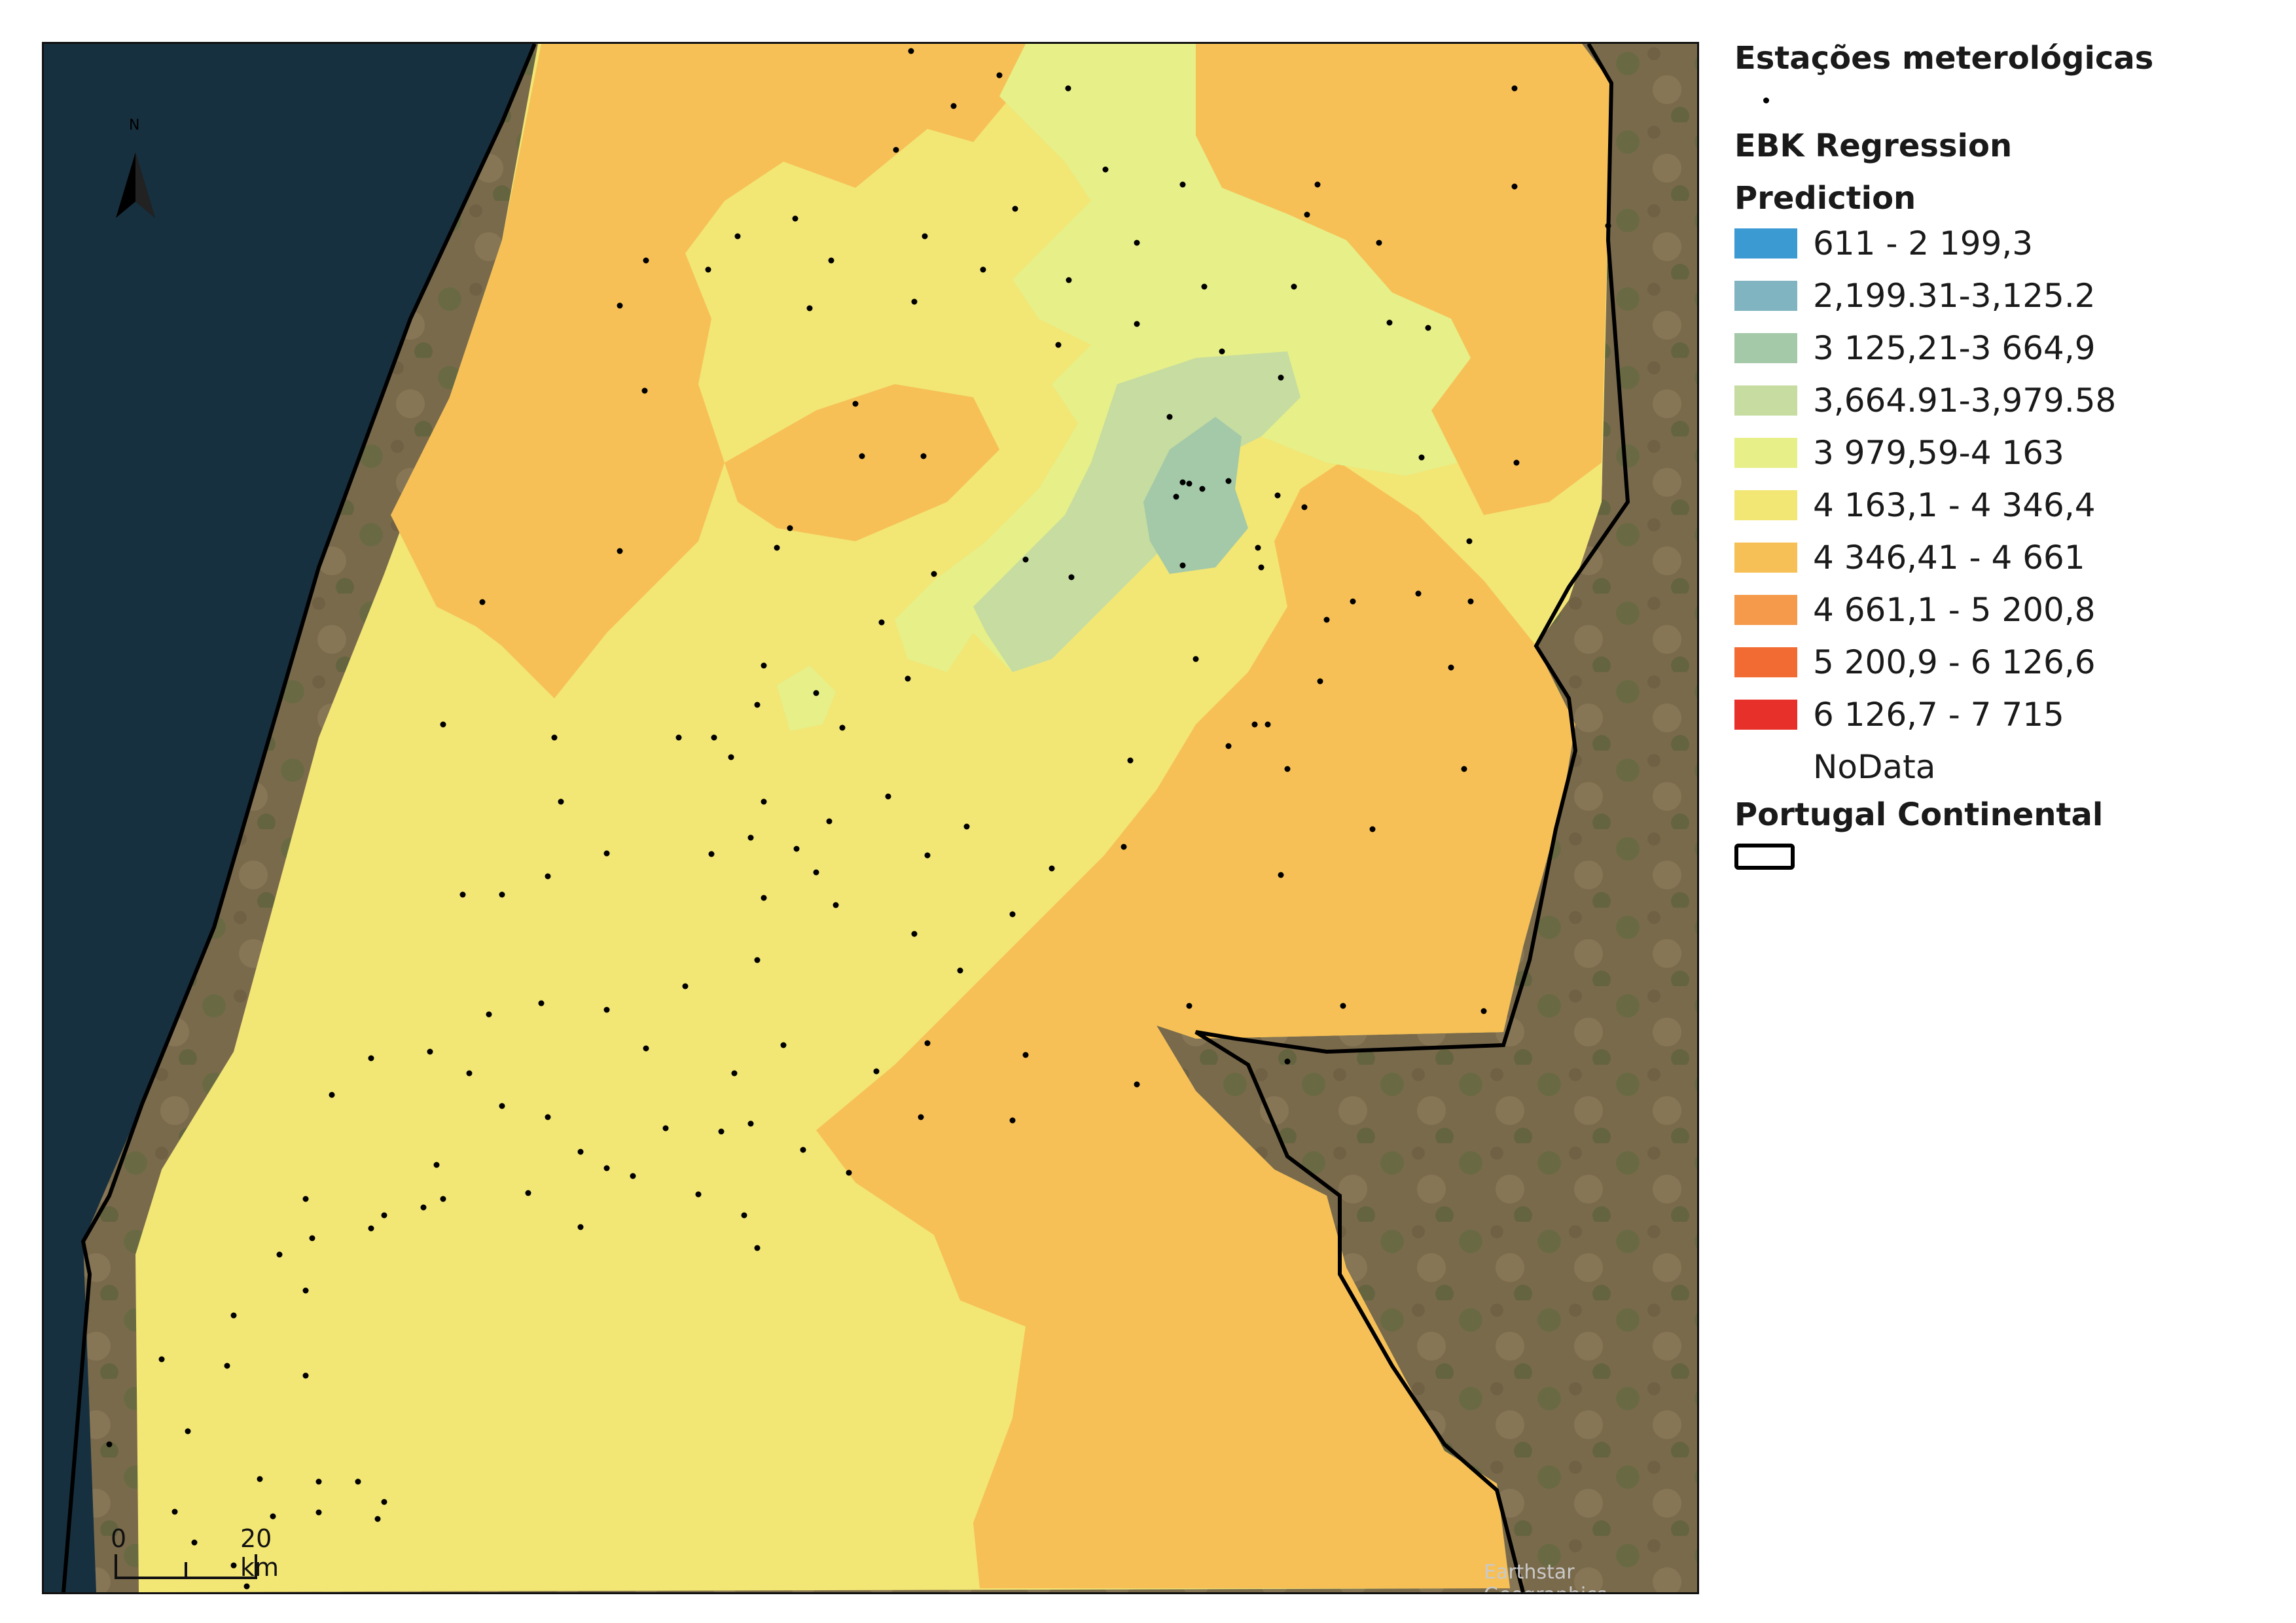  I want to click on legend-class-label: 3 979,59-4 163, so click(1938, 453).